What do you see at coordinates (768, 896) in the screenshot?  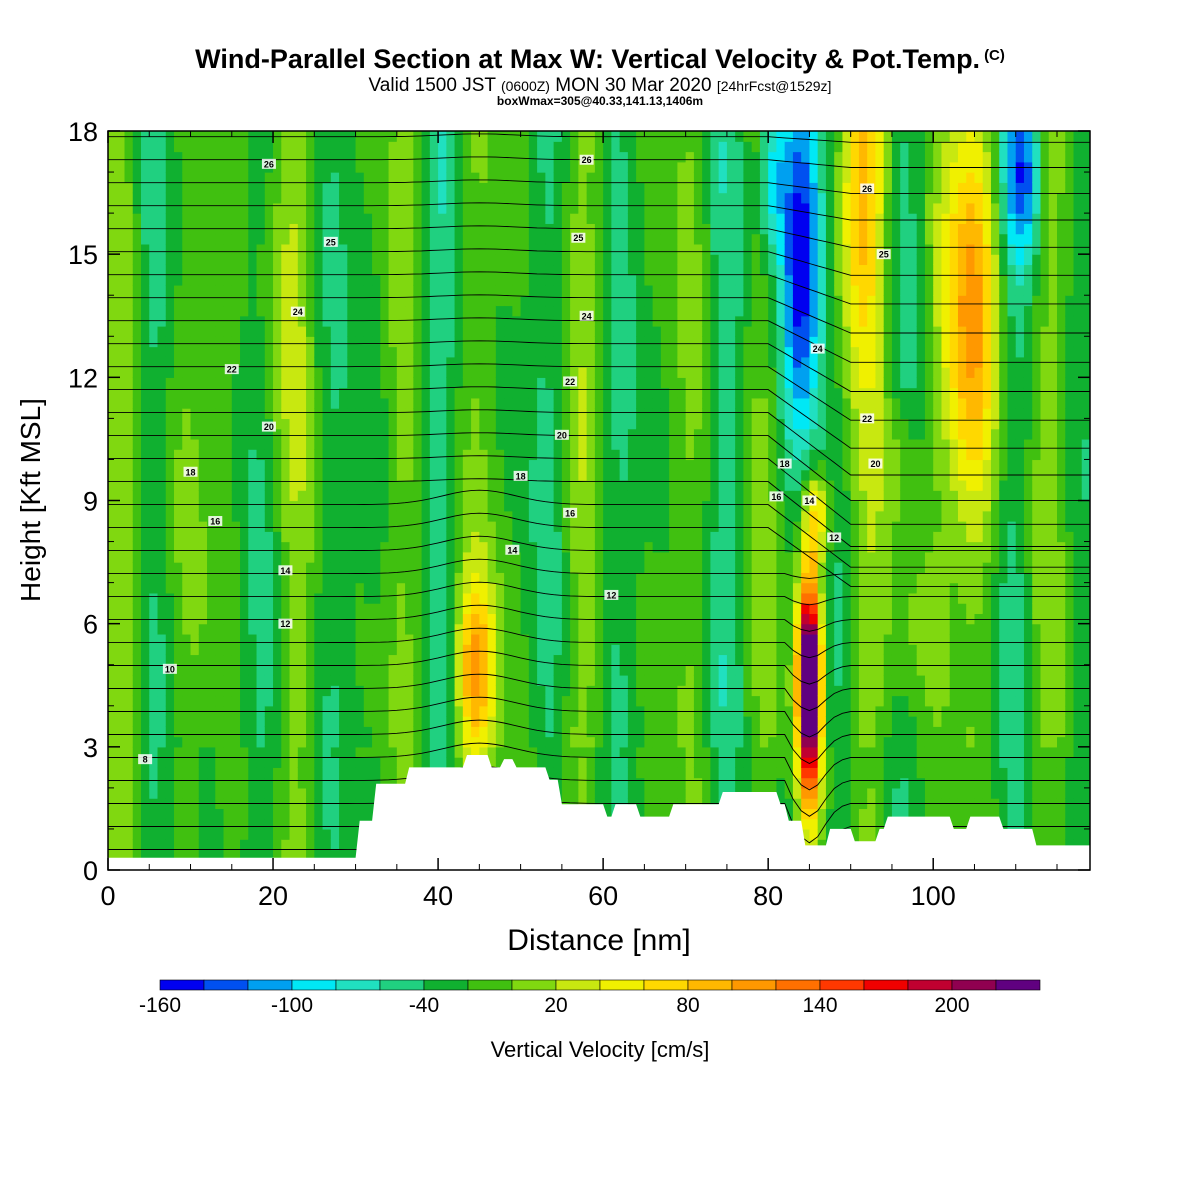 I see `x-tick-label: 80` at bounding box center [768, 896].